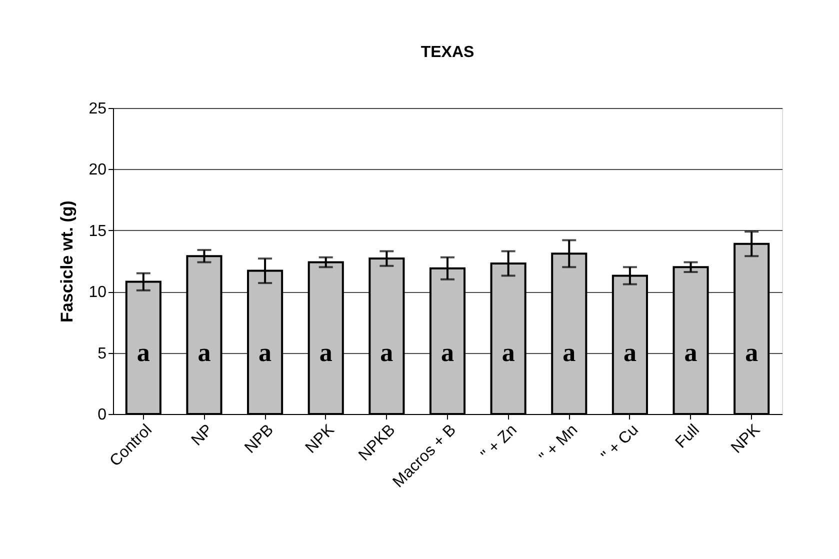 This screenshot has height=559, width=839. I want to click on y-tick-label: 15, so click(97, 231).